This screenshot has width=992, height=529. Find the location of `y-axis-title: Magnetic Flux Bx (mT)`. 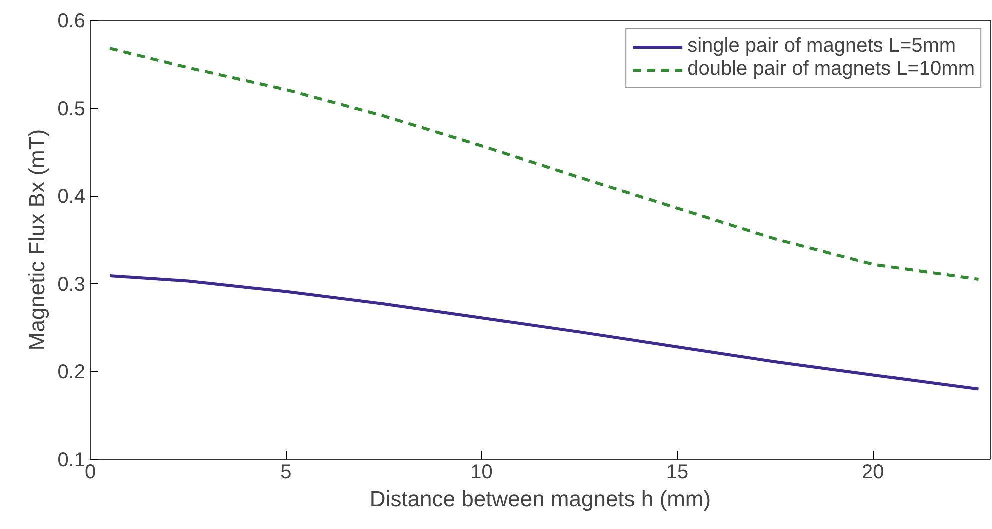

y-axis-title: Magnetic Flux Bx (mT) is located at coordinates (37, 240).